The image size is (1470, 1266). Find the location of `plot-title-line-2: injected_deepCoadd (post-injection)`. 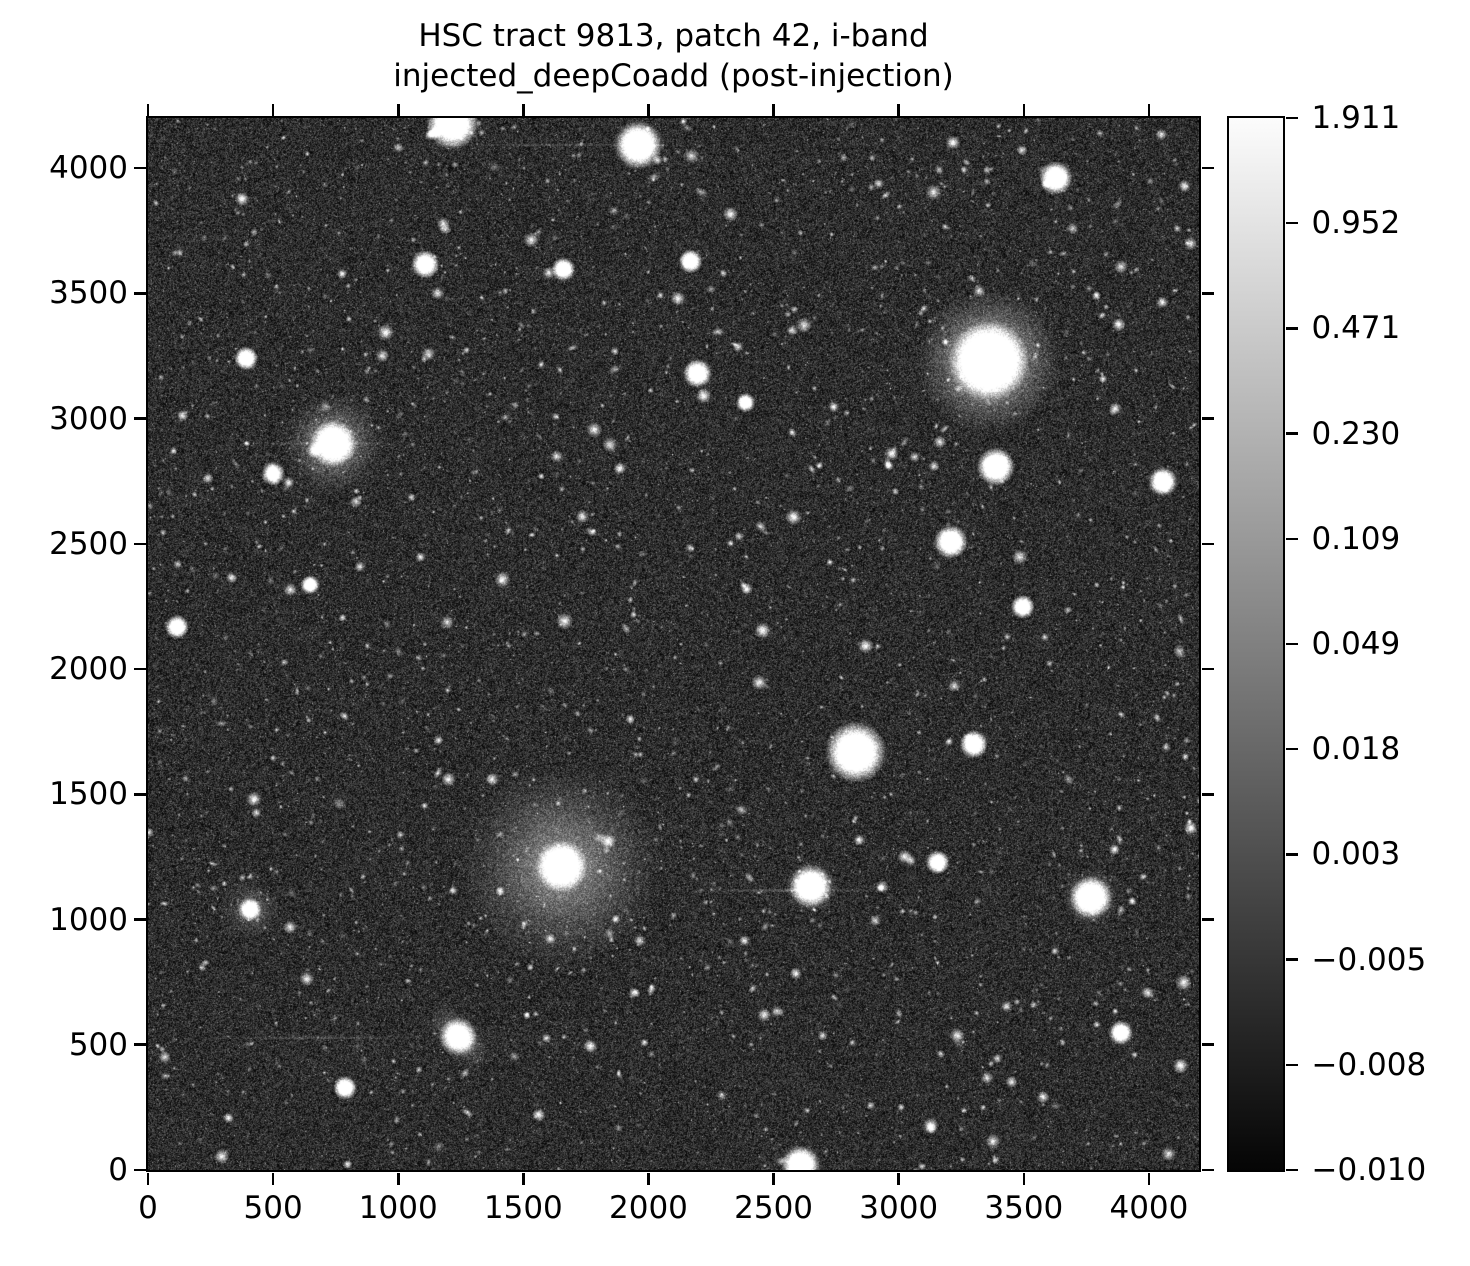

plot-title-line-2: injected_deepCoadd (post-injection) is located at coordinates (673, 76).